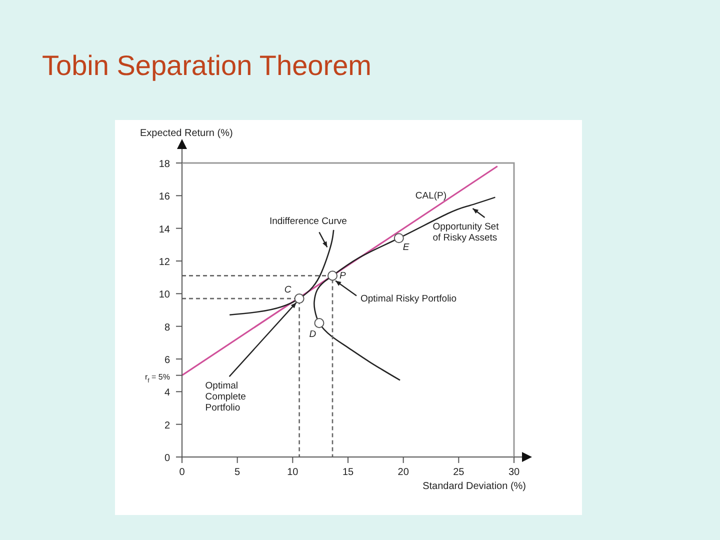 This screenshot has width=720, height=540. I want to click on x-tick-label: 10, so click(293, 472).